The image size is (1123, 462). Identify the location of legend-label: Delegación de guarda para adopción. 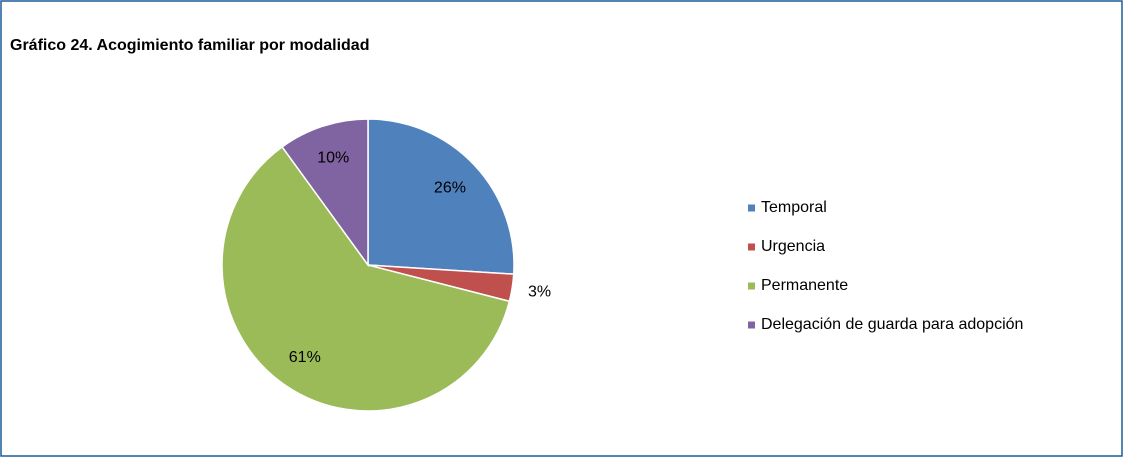
(892, 324).